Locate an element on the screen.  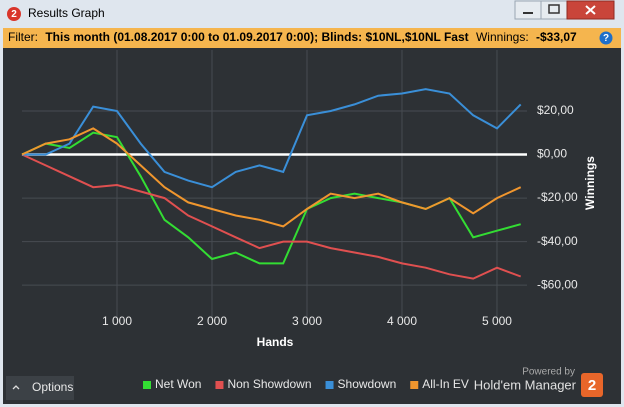
help-icon: ? is located at coordinates (606, 38).